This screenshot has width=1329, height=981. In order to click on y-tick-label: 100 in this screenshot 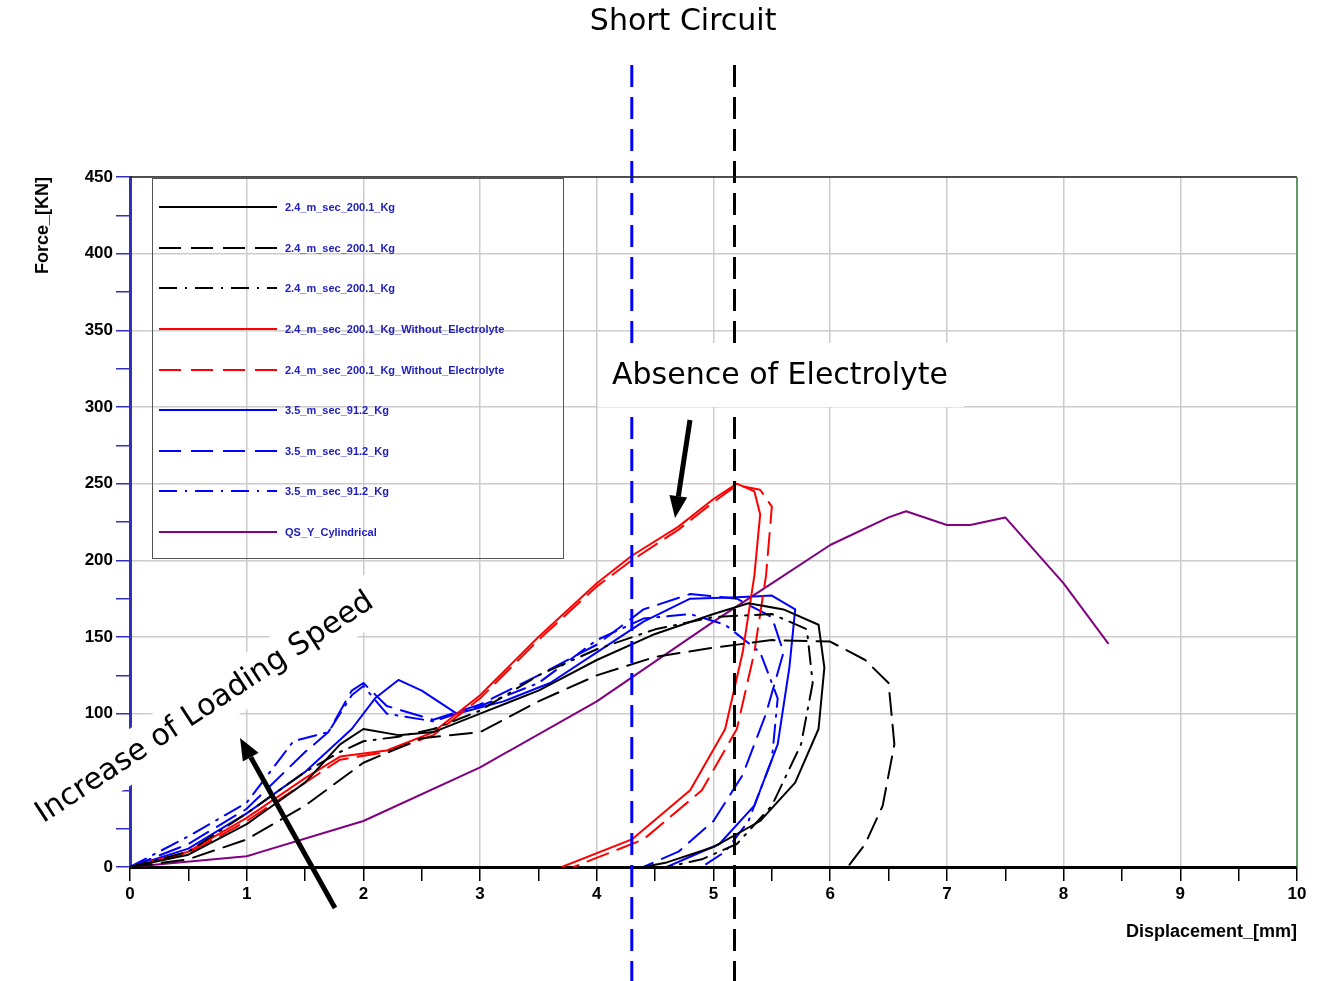, I will do `click(98, 713)`.